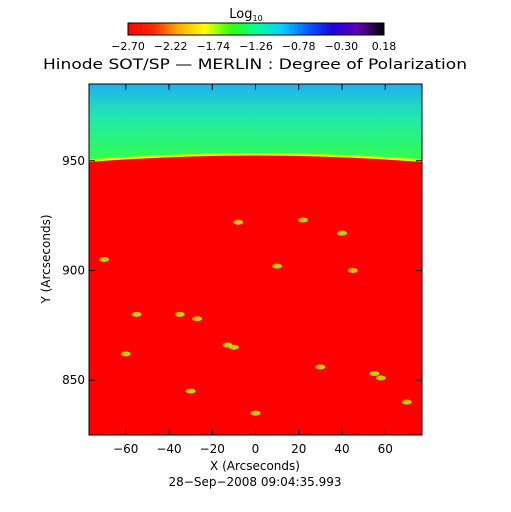 The height and width of the screenshot is (512, 511). Describe the element at coordinates (255, 482) in the screenshot. I see `observation-timestamp: 28−Sep−2008 09:04:35.993` at that location.